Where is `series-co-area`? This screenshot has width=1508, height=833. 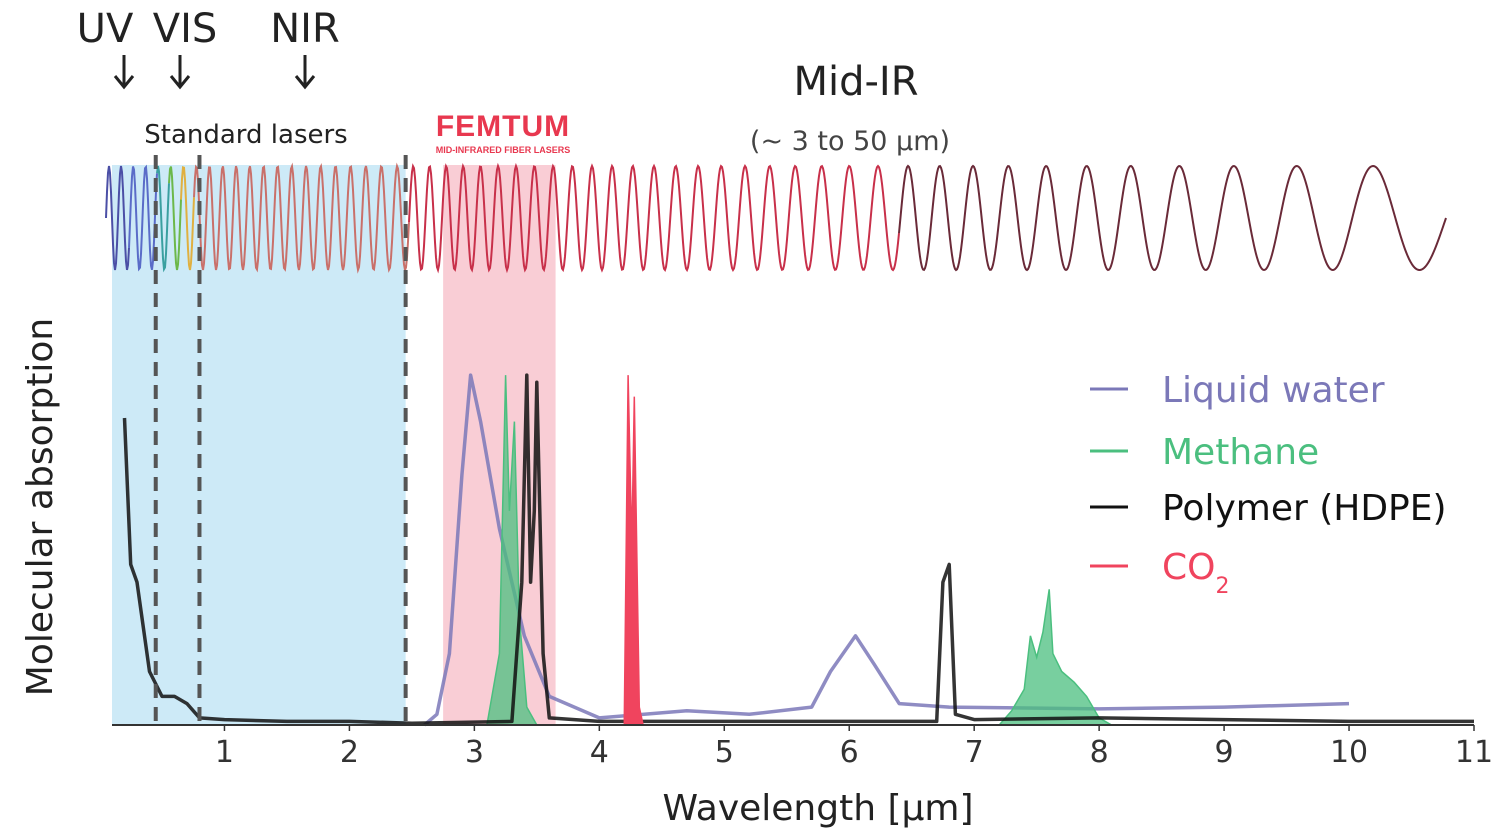
series-co-area is located at coordinates (634, 550).